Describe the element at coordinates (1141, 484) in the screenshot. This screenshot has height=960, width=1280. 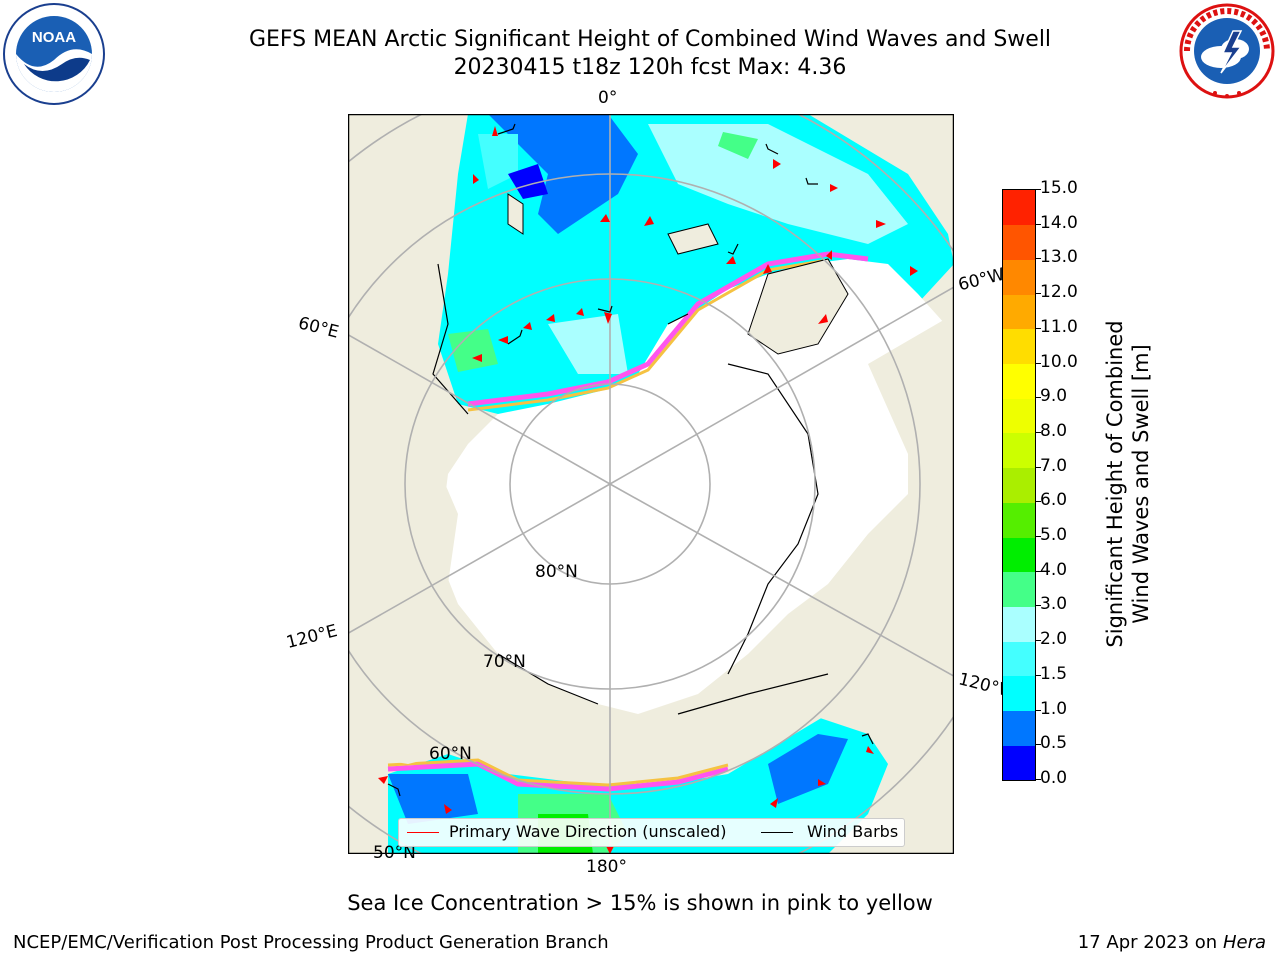
I see `colorbar-label-line2: Wind Waves and Swell [m]` at that location.